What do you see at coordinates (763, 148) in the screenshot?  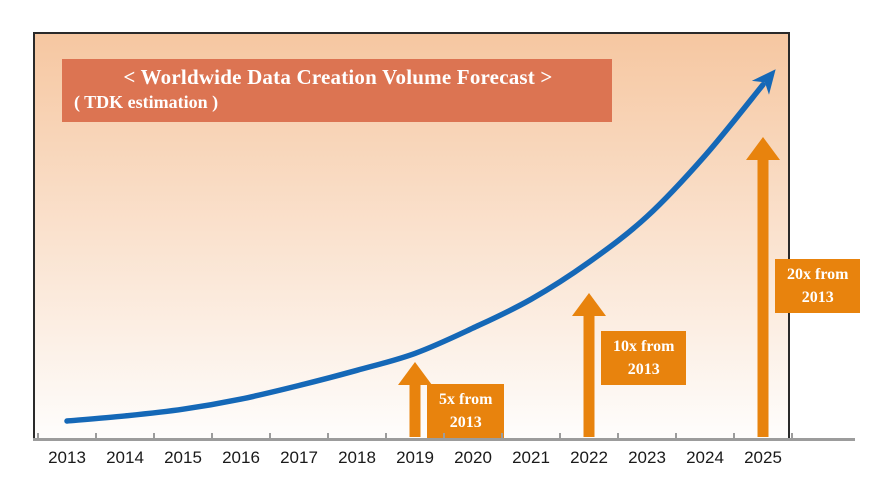 I see `milestone-arrow-head-2025` at bounding box center [763, 148].